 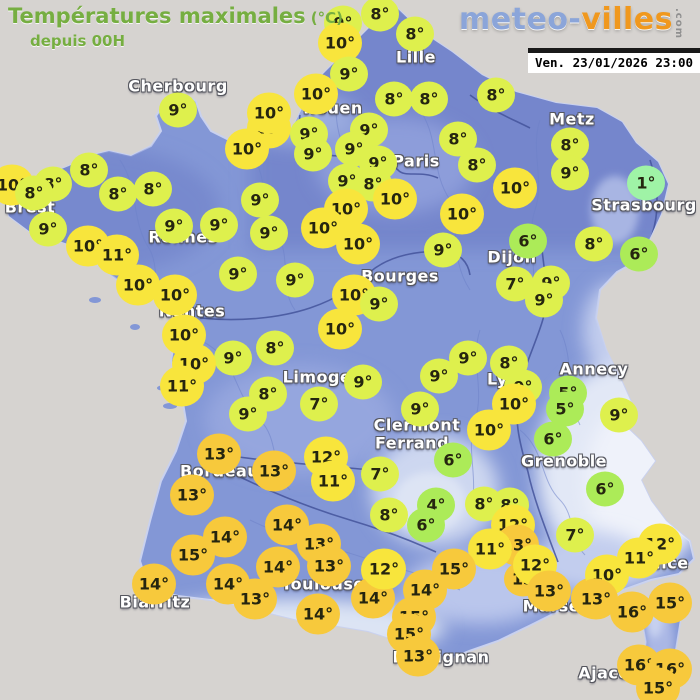 I want to click on city-label-lille: Lille, so click(x=416, y=57).